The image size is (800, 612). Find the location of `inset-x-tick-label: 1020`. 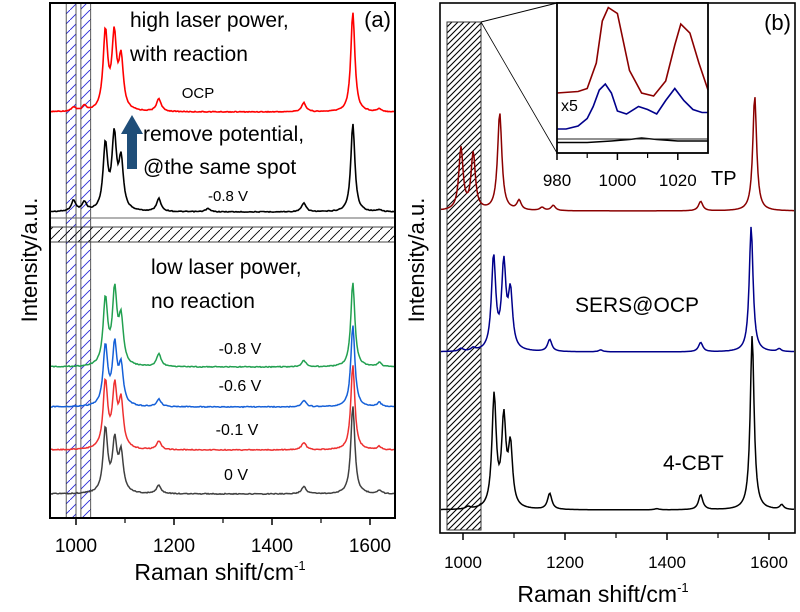

inset-x-tick-label: 1020 is located at coordinates (678, 180).